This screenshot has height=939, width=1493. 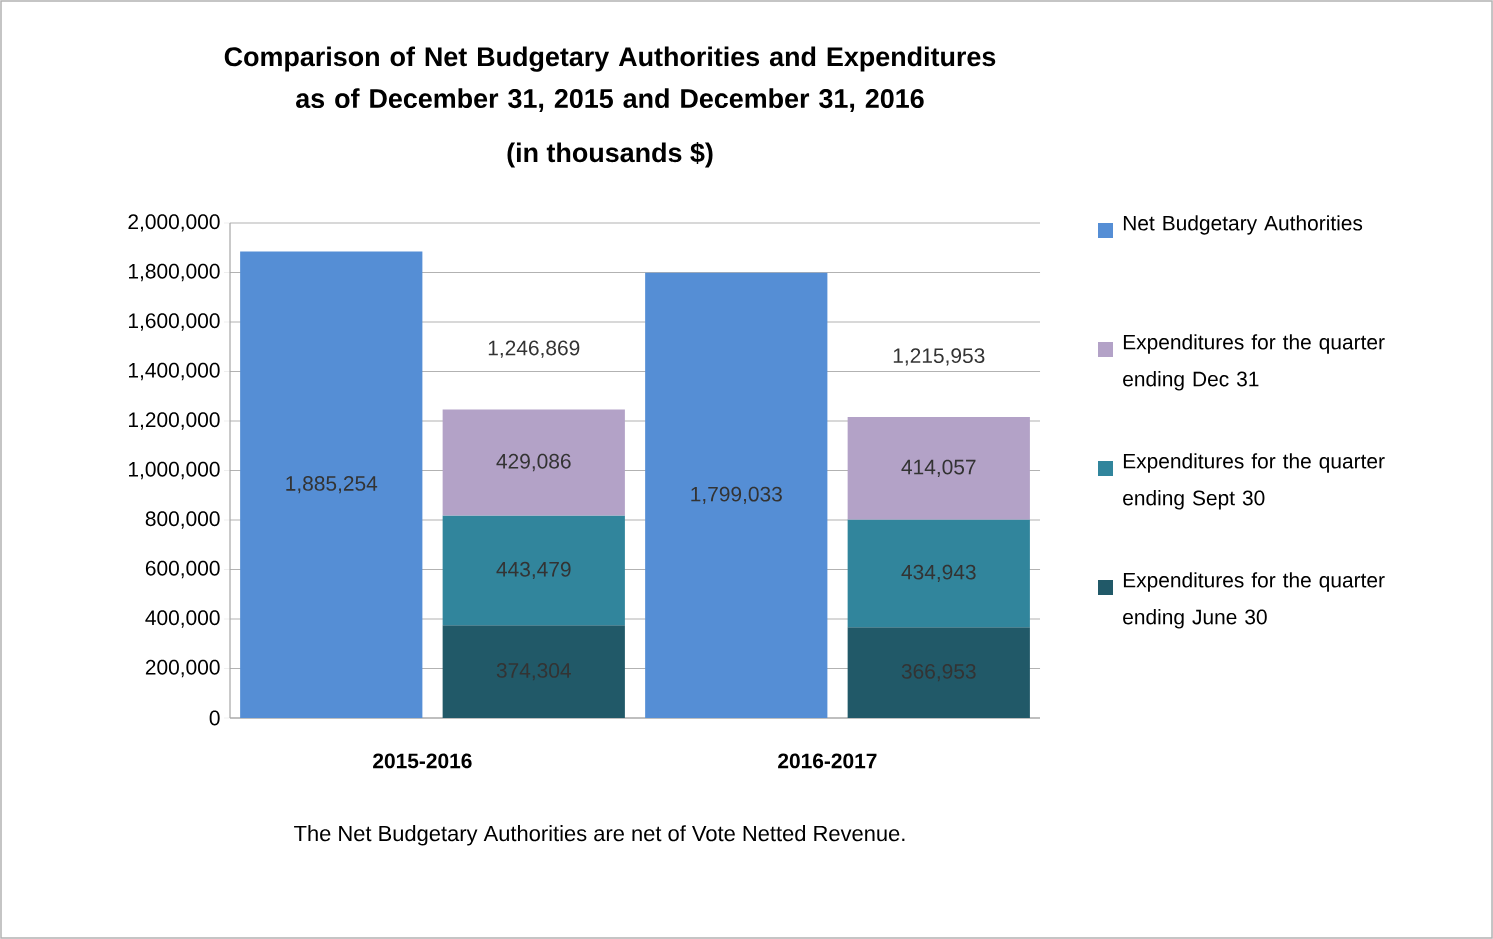 I want to click on y-tick-label: 400,000, so click(x=182, y=619).